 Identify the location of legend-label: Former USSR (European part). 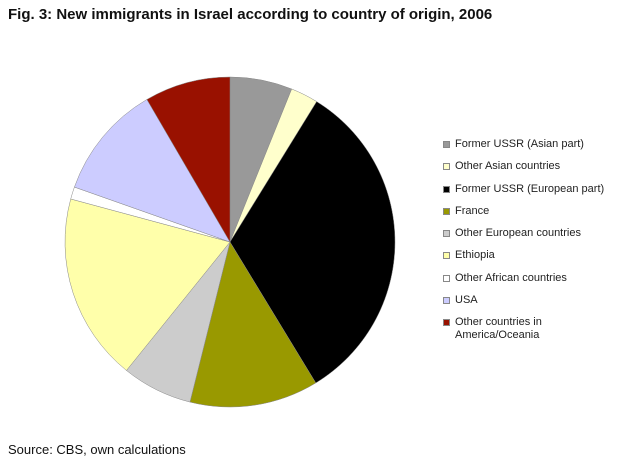
(530, 188).